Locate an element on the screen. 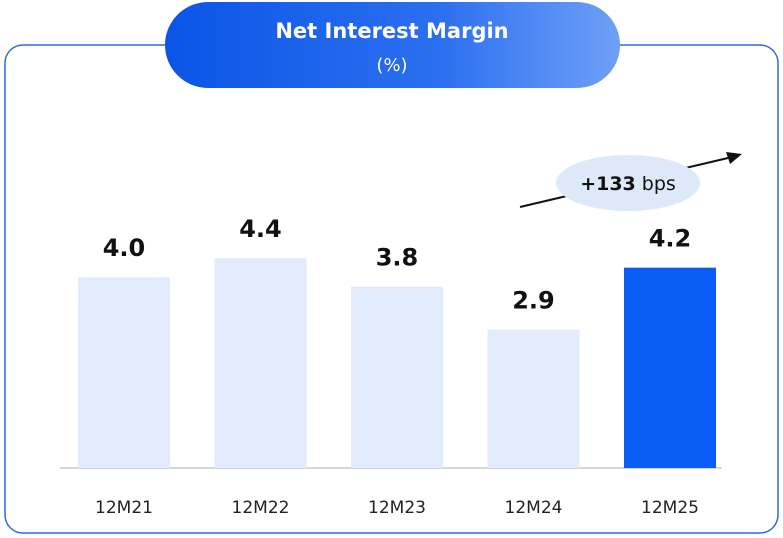  value-label: 4.0 is located at coordinates (124, 248).